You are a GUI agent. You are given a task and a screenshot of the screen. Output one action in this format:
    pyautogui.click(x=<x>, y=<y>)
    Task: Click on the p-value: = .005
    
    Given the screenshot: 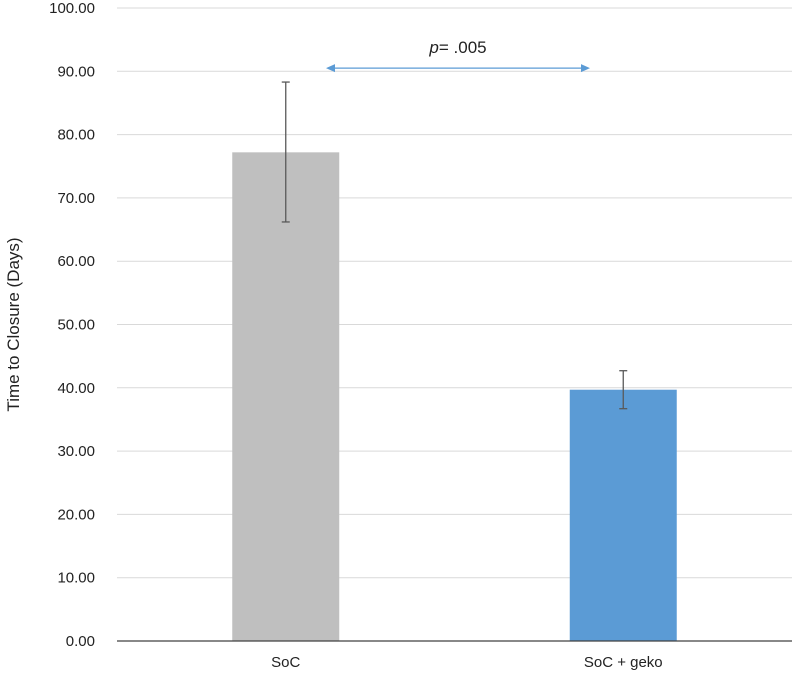 What is the action you would take?
    pyautogui.click(x=463, y=47)
    